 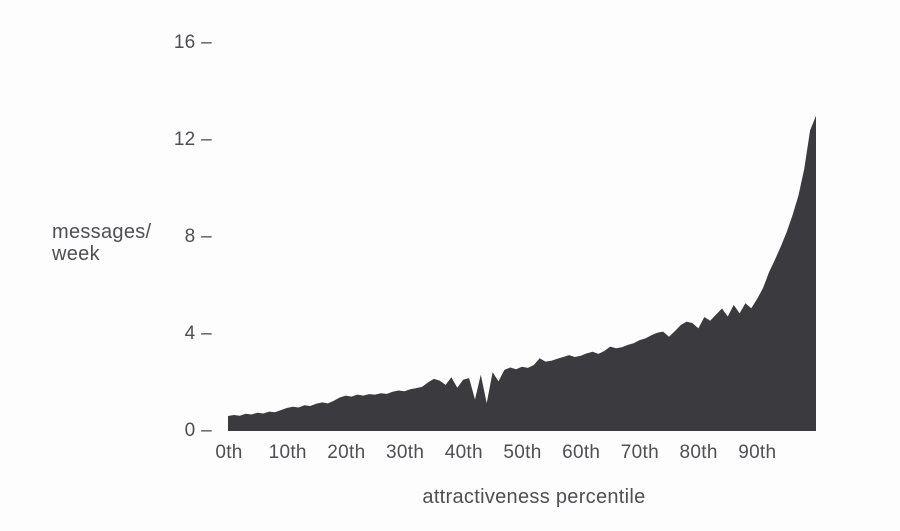 What do you see at coordinates (522, 452) in the screenshot?
I see `x-tick-label: 50th` at bounding box center [522, 452].